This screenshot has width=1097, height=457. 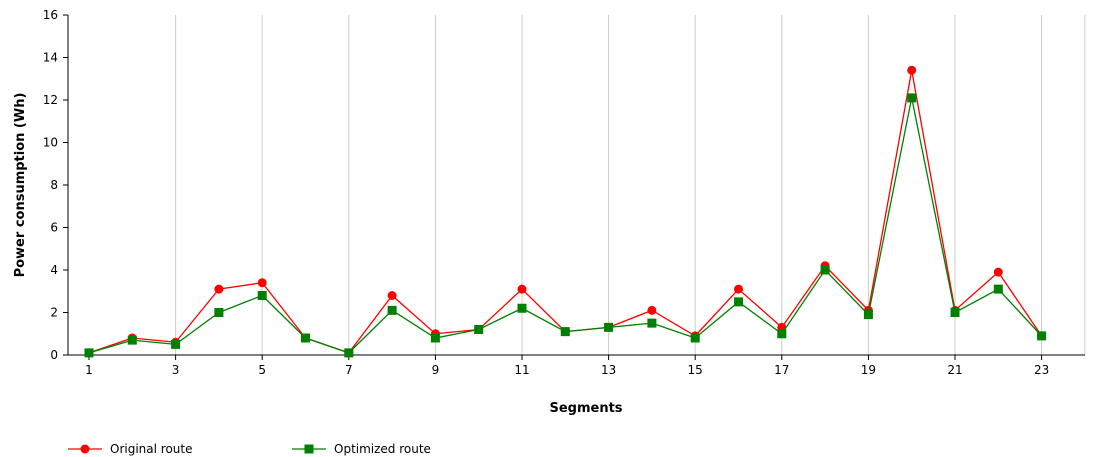 I want to click on legend-label: Optimized route, so click(x=382, y=449).